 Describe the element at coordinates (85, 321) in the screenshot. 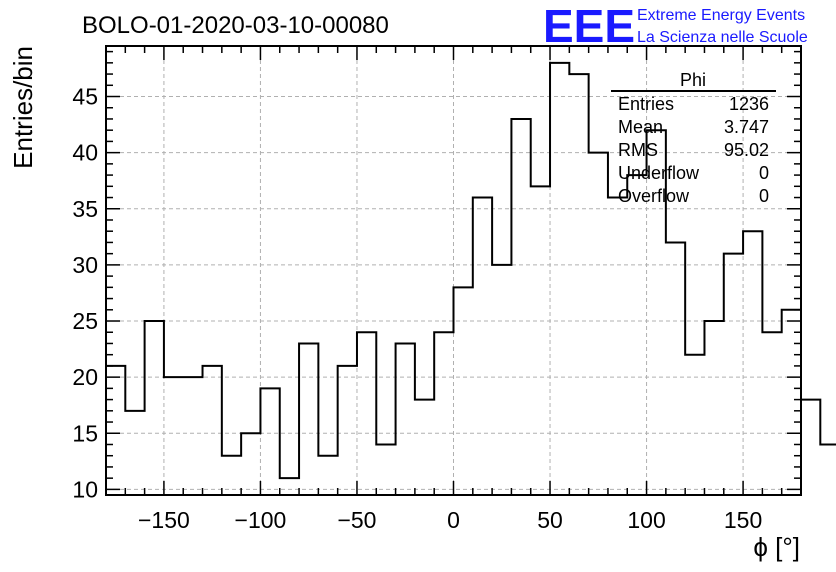

I see `y-tick-label: 25` at that location.